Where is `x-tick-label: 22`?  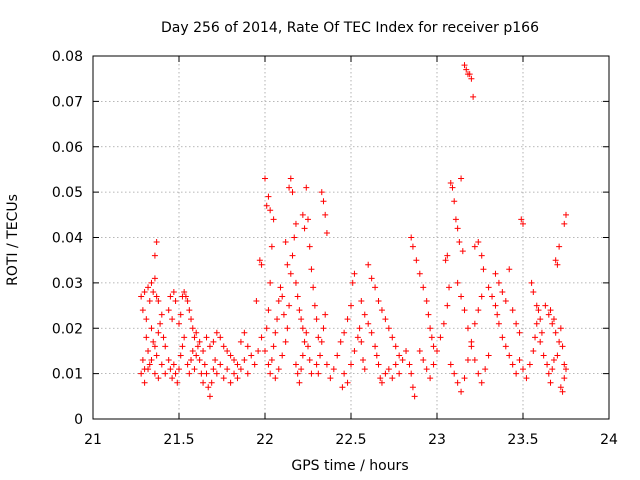 x-tick-label: 22 is located at coordinates (265, 440).